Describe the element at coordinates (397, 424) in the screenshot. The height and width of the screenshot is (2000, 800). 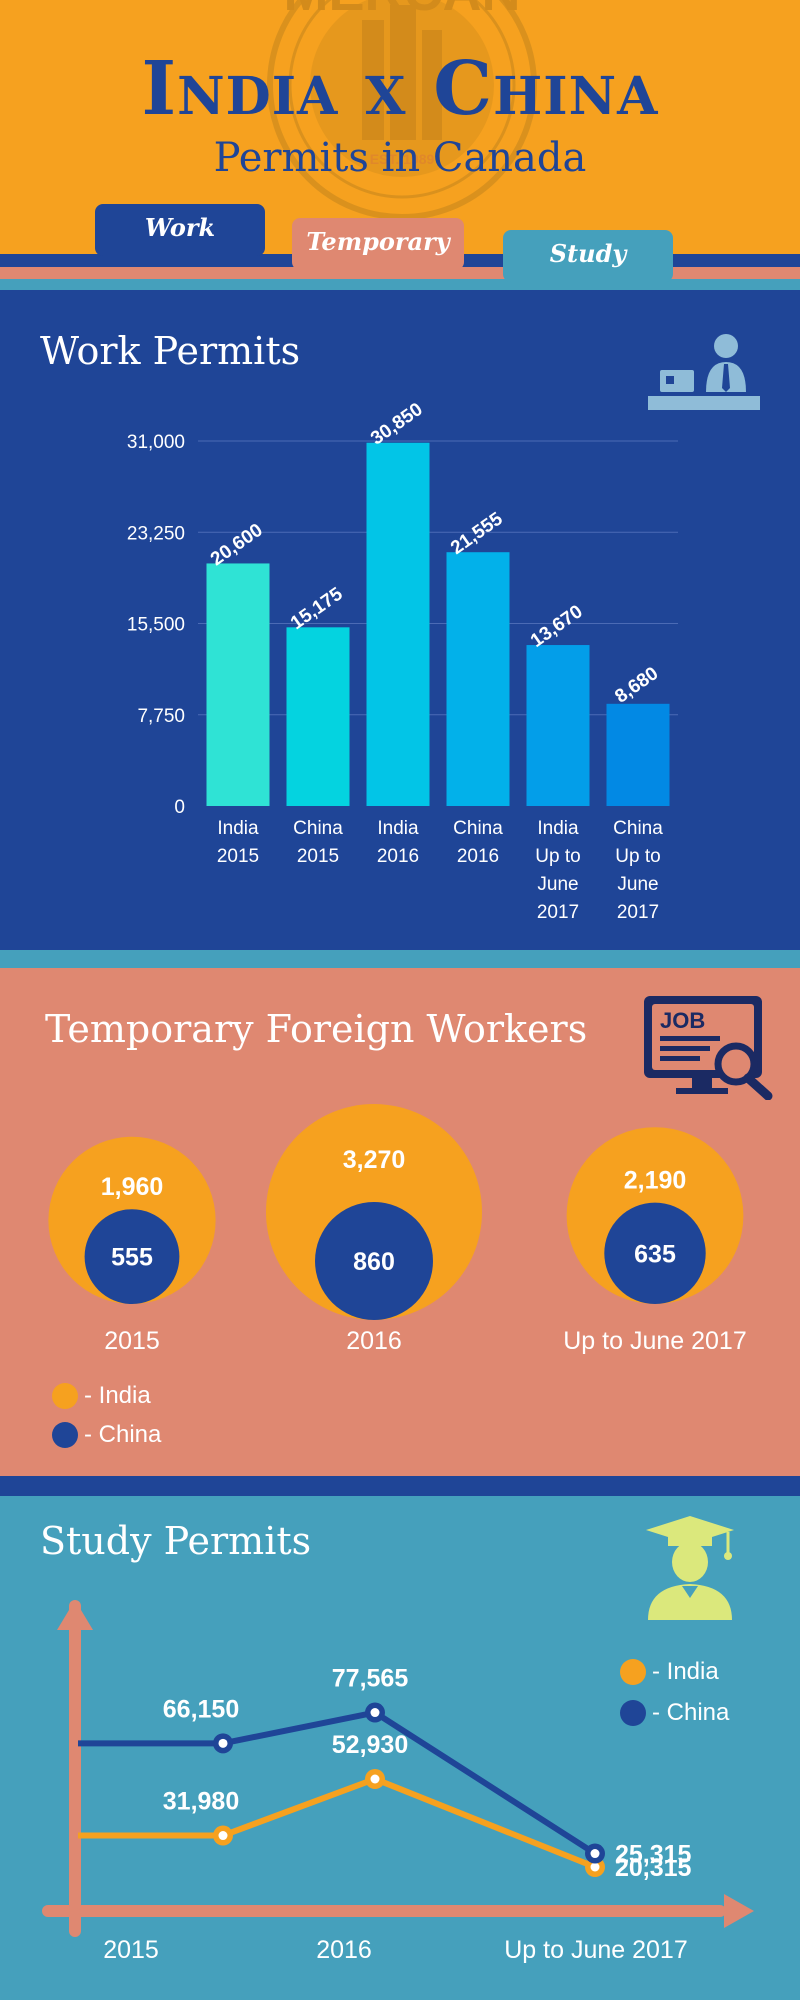
I see `bar-value-label: 30,850` at that location.